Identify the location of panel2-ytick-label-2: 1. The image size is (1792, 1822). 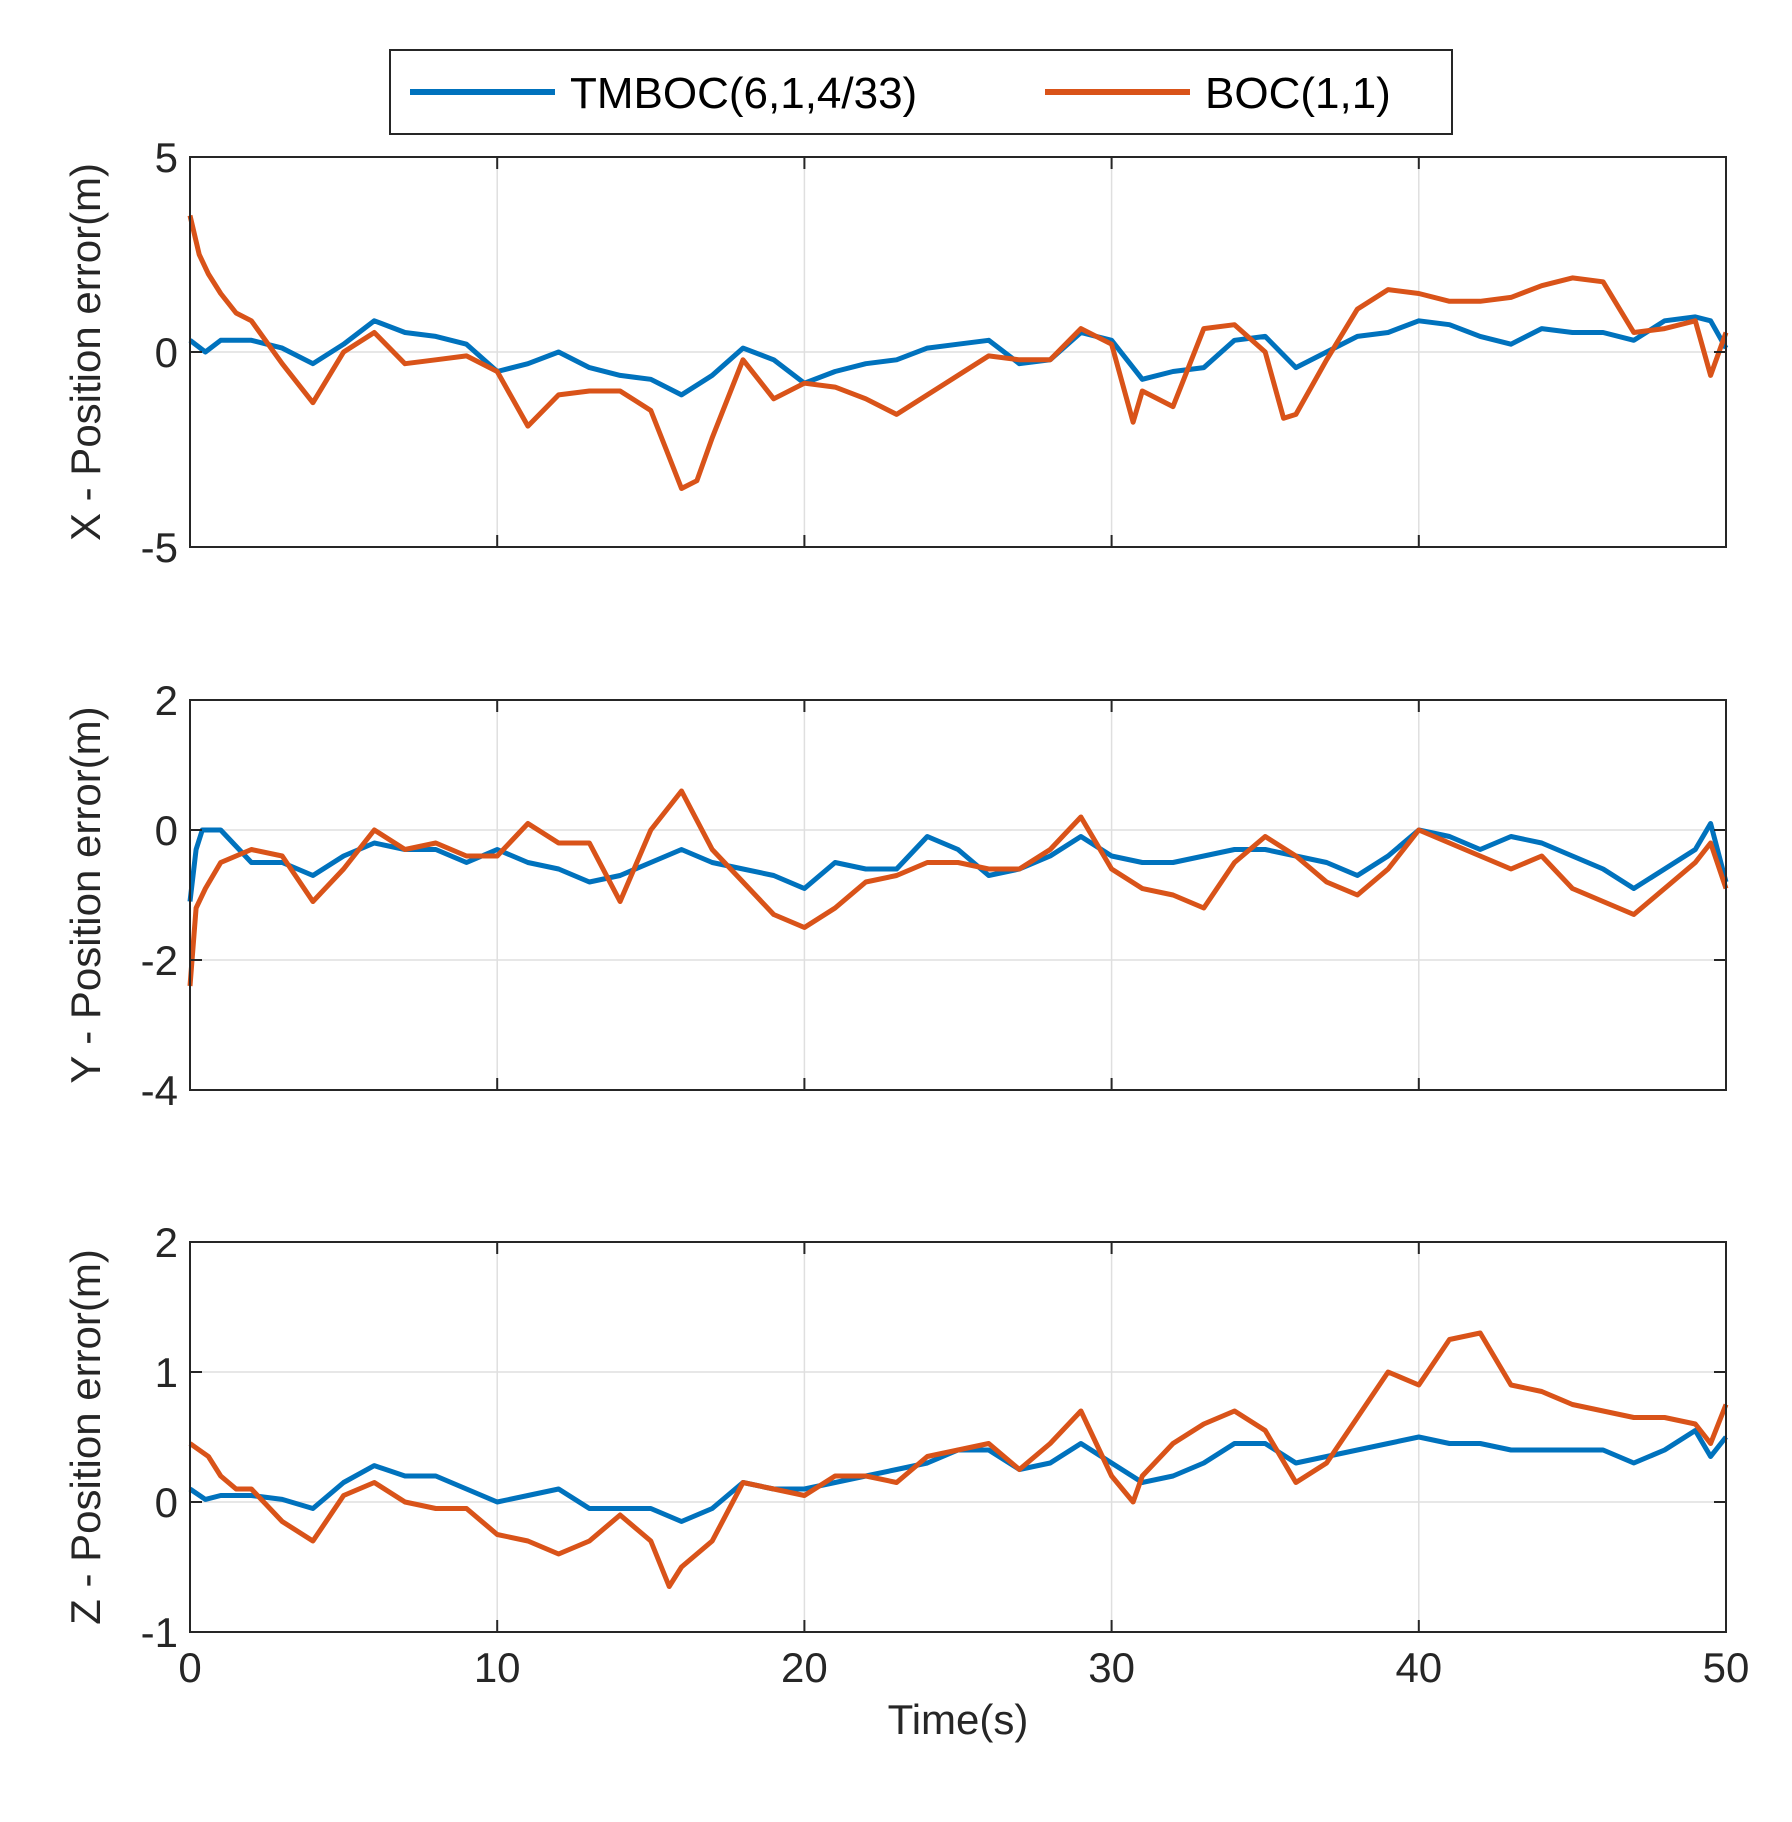
(166, 1372).